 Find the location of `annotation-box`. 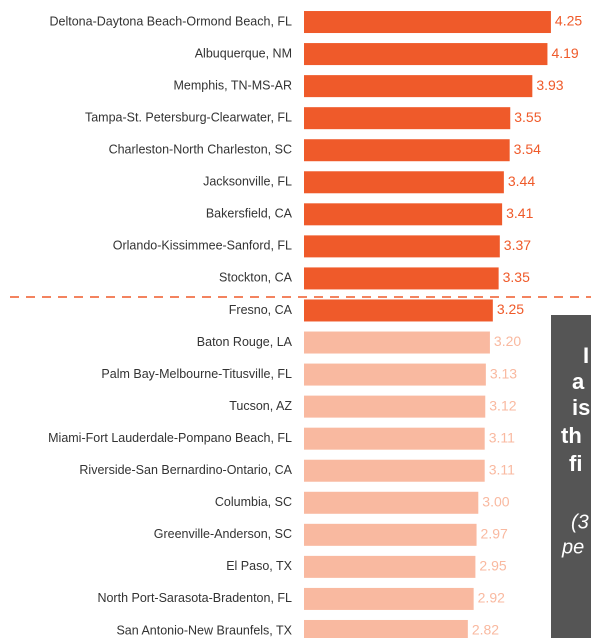

annotation-box is located at coordinates (571, 476).